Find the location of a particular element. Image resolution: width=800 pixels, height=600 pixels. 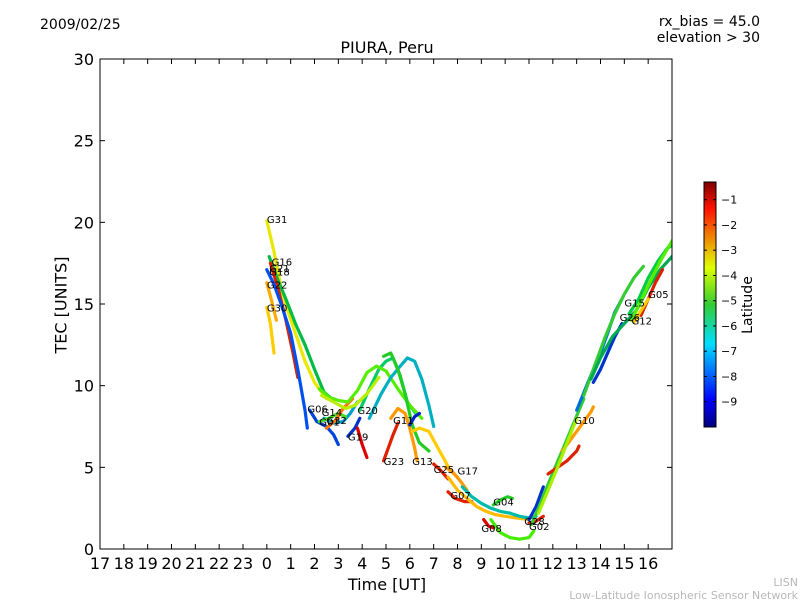

series-line-g20d is located at coordinates (401, 392).